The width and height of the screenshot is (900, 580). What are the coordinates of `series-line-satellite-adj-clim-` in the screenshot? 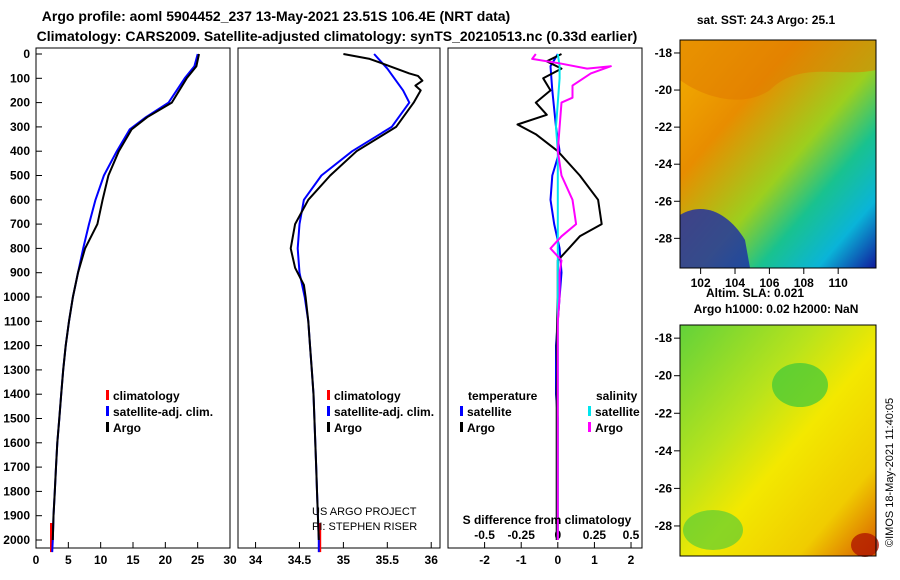 It's located at (125, 303).